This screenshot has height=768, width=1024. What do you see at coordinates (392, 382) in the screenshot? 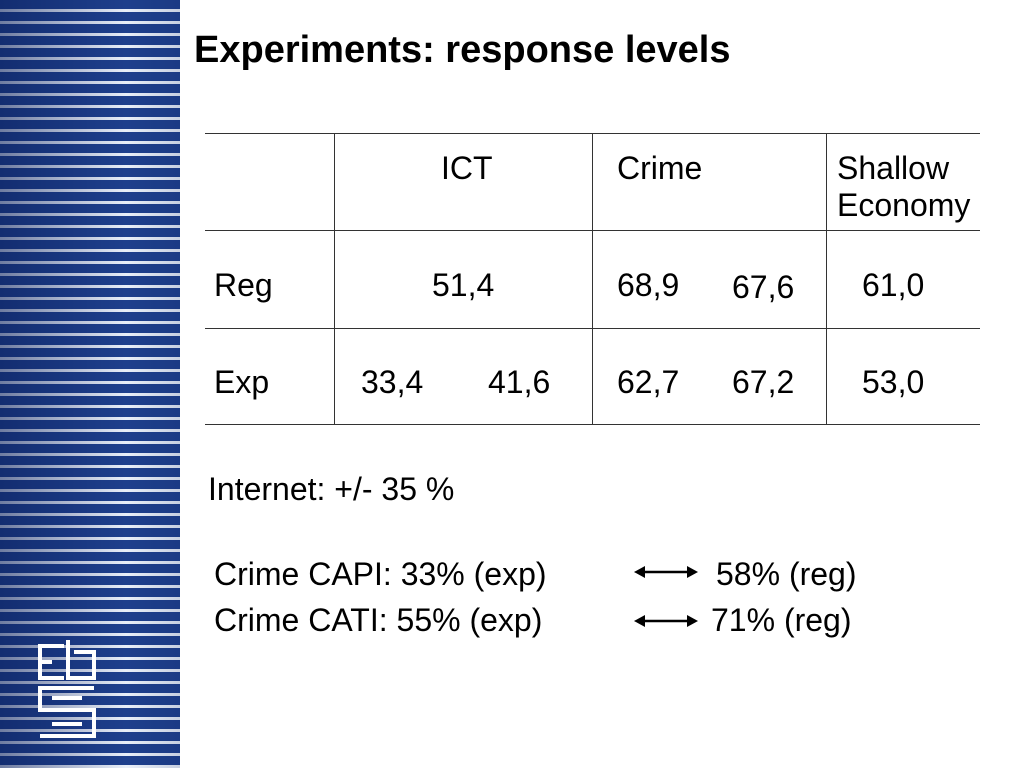
I see `exp-ict-value-1: 33,4` at bounding box center [392, 382].